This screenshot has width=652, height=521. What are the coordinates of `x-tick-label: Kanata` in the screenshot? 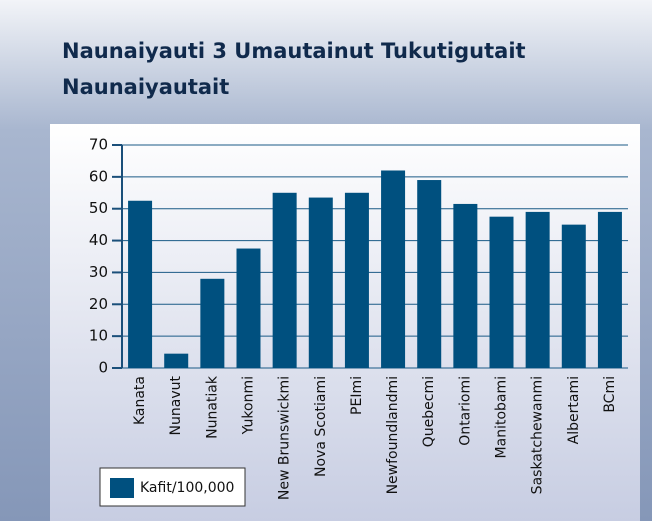 It's located at (140, 400).